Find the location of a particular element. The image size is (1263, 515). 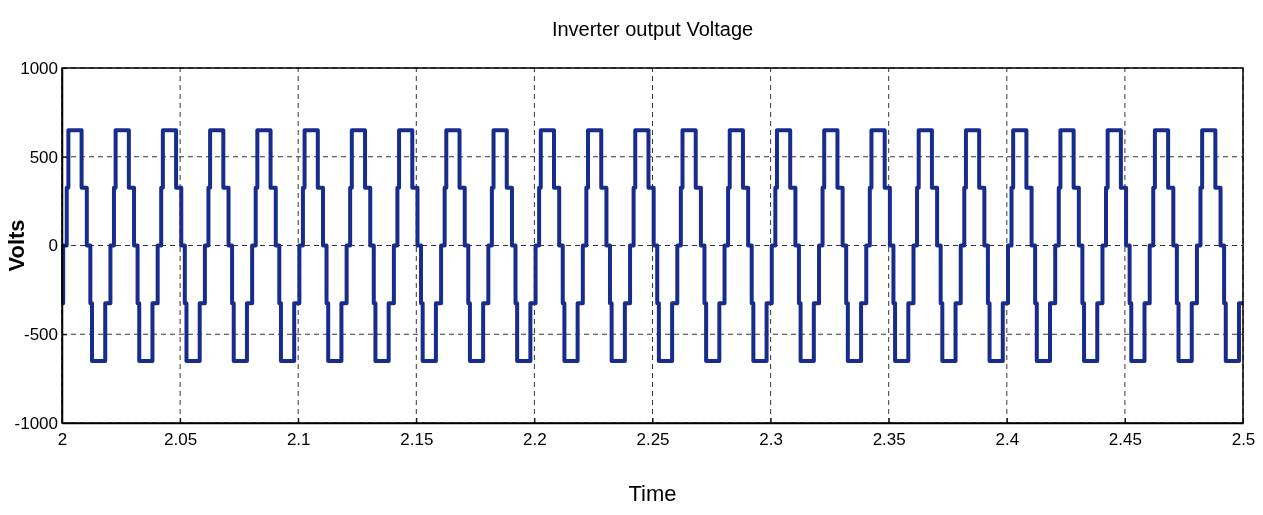

x-tick-label: 2 is located at coordinates (62, 440).